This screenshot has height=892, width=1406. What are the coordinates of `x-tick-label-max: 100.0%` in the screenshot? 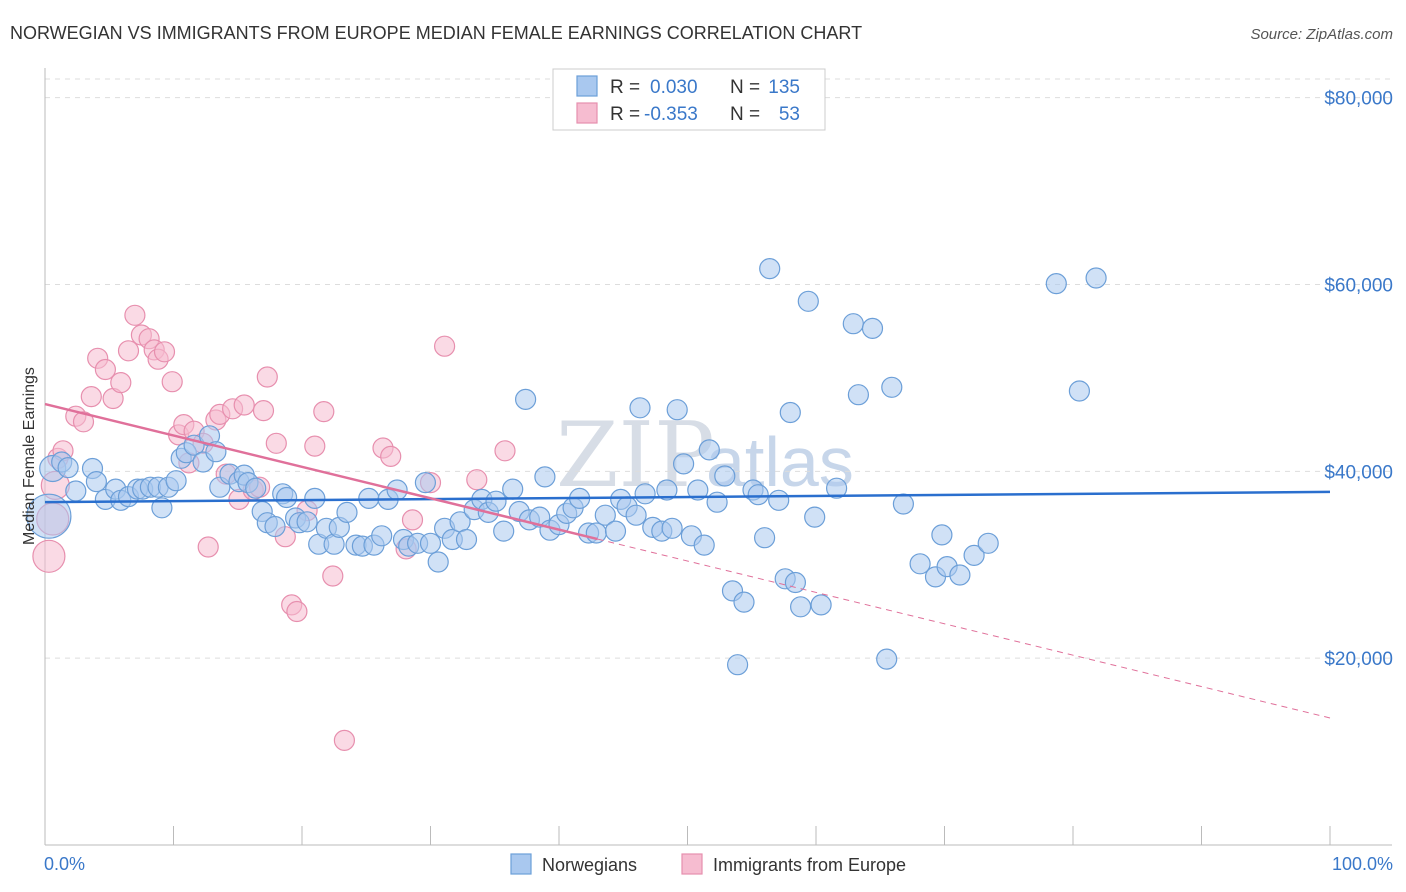 It's located at (1362, 864).